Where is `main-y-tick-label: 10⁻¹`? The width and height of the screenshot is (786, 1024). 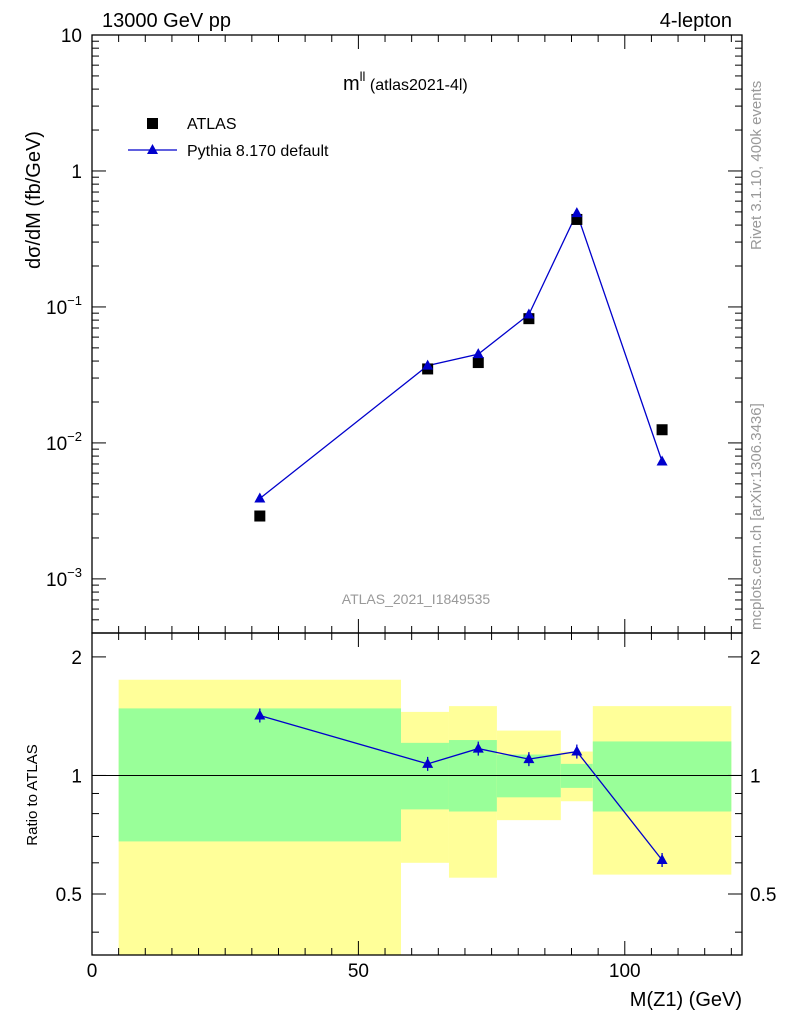 main-y-tick-label: 10⁻¹ is located at coordinates (64, 306).